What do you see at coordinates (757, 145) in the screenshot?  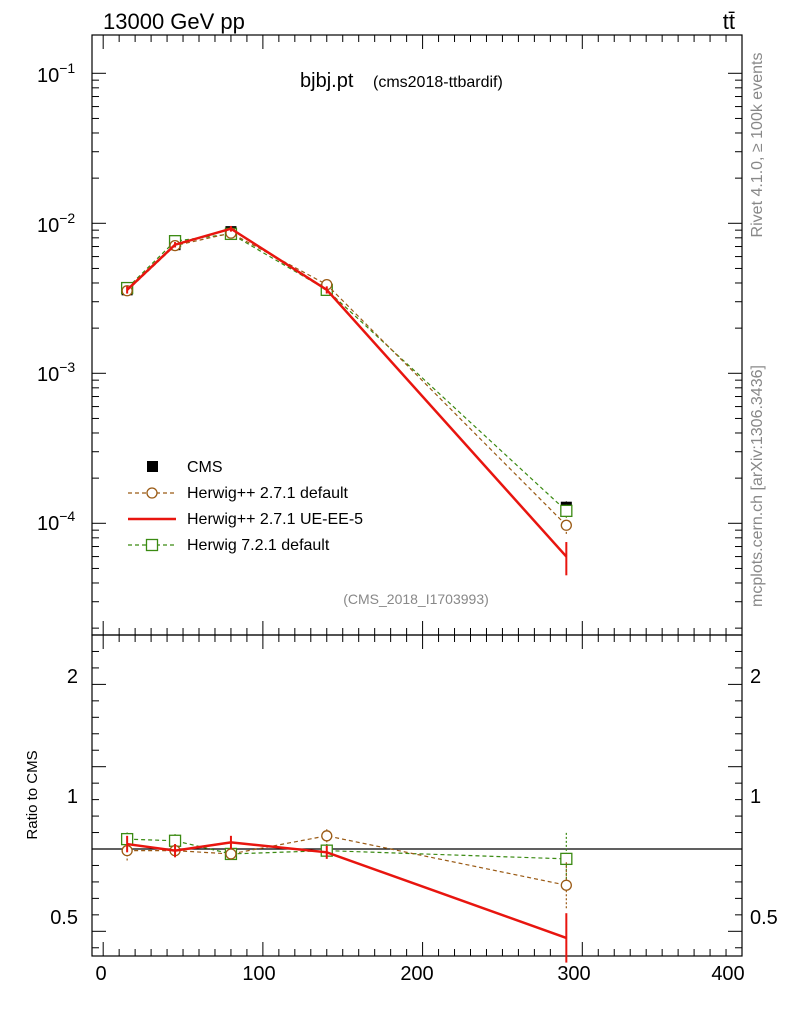 I see `rivet-version-label: Rivet 4.1.0, ≥ 100k events` at bounding box center [757, 145].